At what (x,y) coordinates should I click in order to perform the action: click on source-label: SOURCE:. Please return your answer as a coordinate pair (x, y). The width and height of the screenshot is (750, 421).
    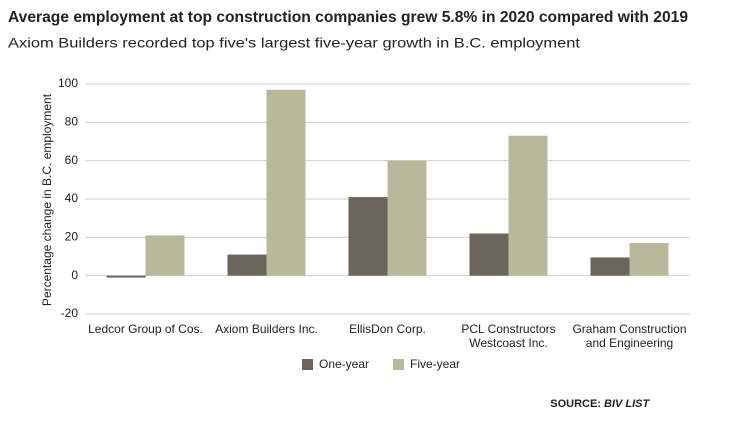
    Looking at the image, I should click on (575, 404).